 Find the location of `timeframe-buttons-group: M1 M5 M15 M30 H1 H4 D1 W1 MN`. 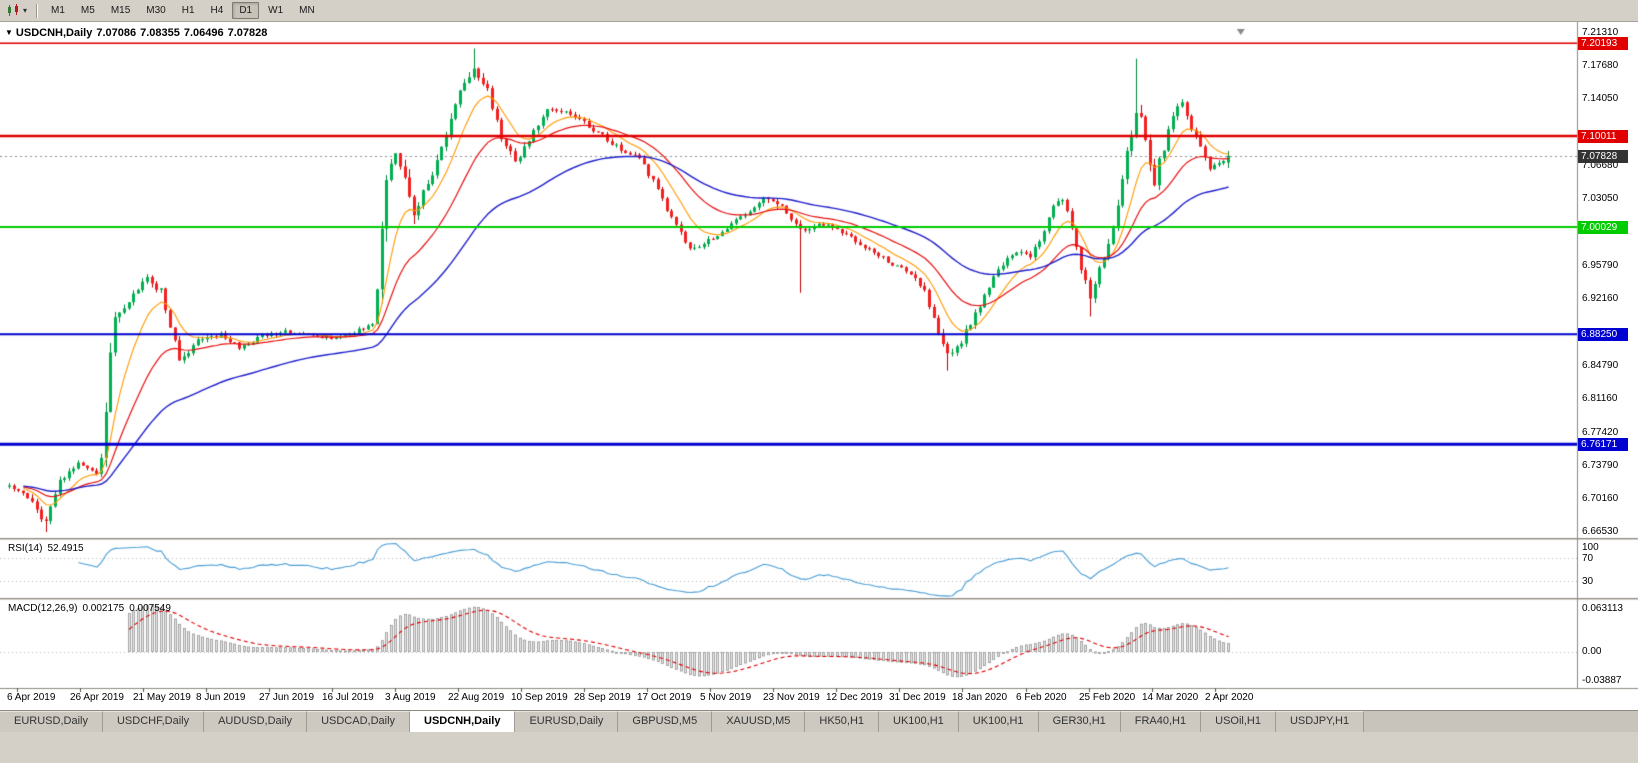

timeframe-buttons-group: M1 M5 M15 M30 H1 H4 D1 W1 MN is located at coordinates (183, 10).